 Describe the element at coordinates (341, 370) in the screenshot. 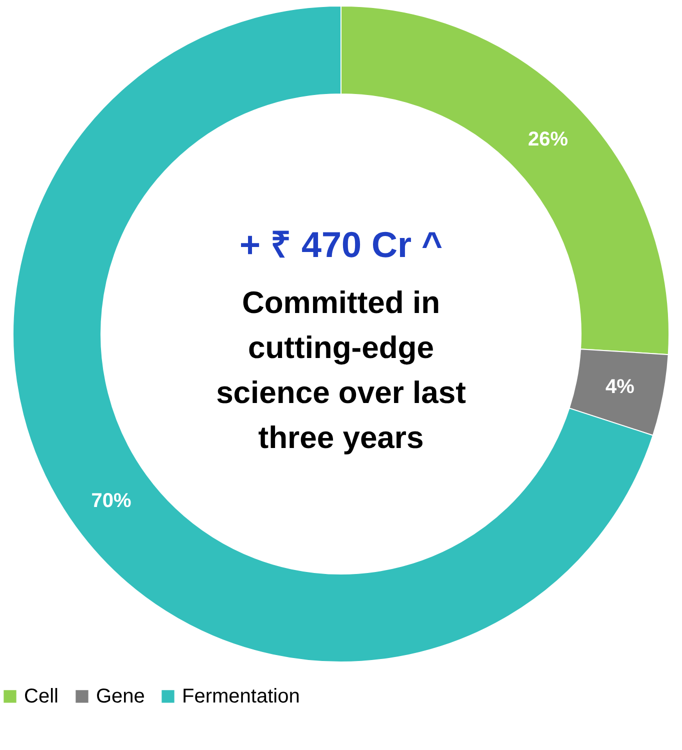

I see `text: Committed in cutting-edge science over last three years` at that location.